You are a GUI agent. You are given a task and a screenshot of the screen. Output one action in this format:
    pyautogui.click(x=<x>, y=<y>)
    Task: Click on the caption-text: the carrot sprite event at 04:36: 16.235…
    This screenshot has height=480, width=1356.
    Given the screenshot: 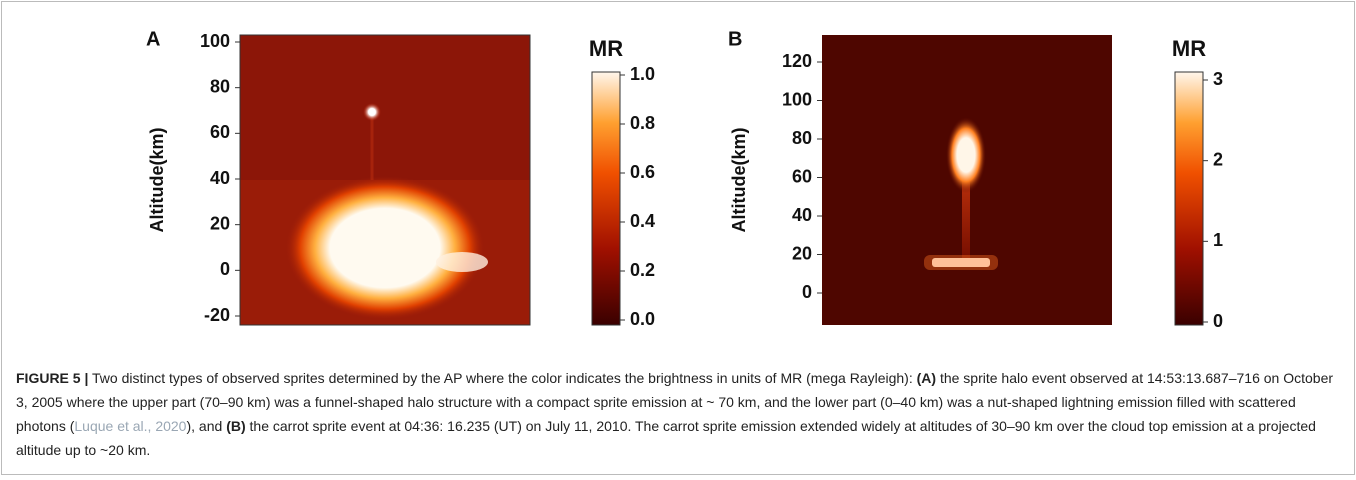 What is the action you would take?
    pyautogui.click(x=666, y=438)
    